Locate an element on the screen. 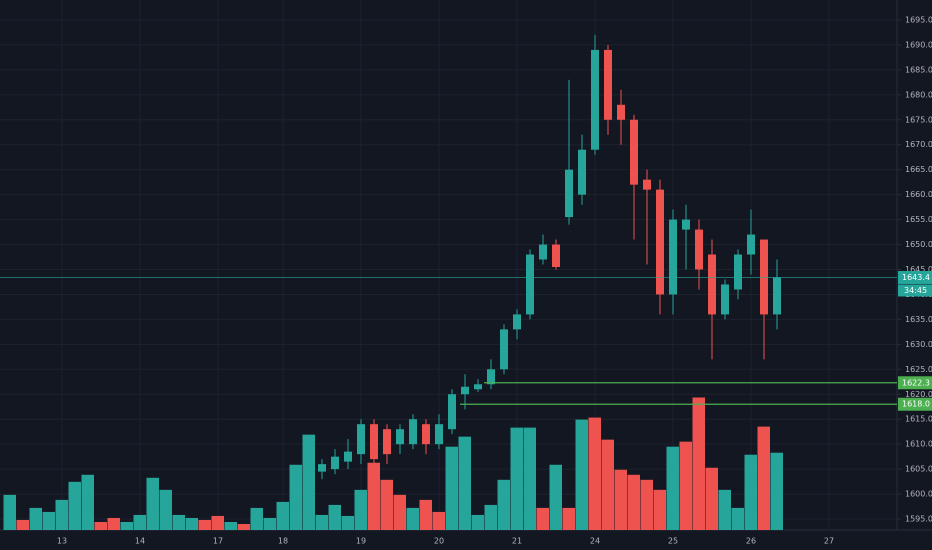  y-tick-label: 1695.0 is located at coordinates (918, 19).